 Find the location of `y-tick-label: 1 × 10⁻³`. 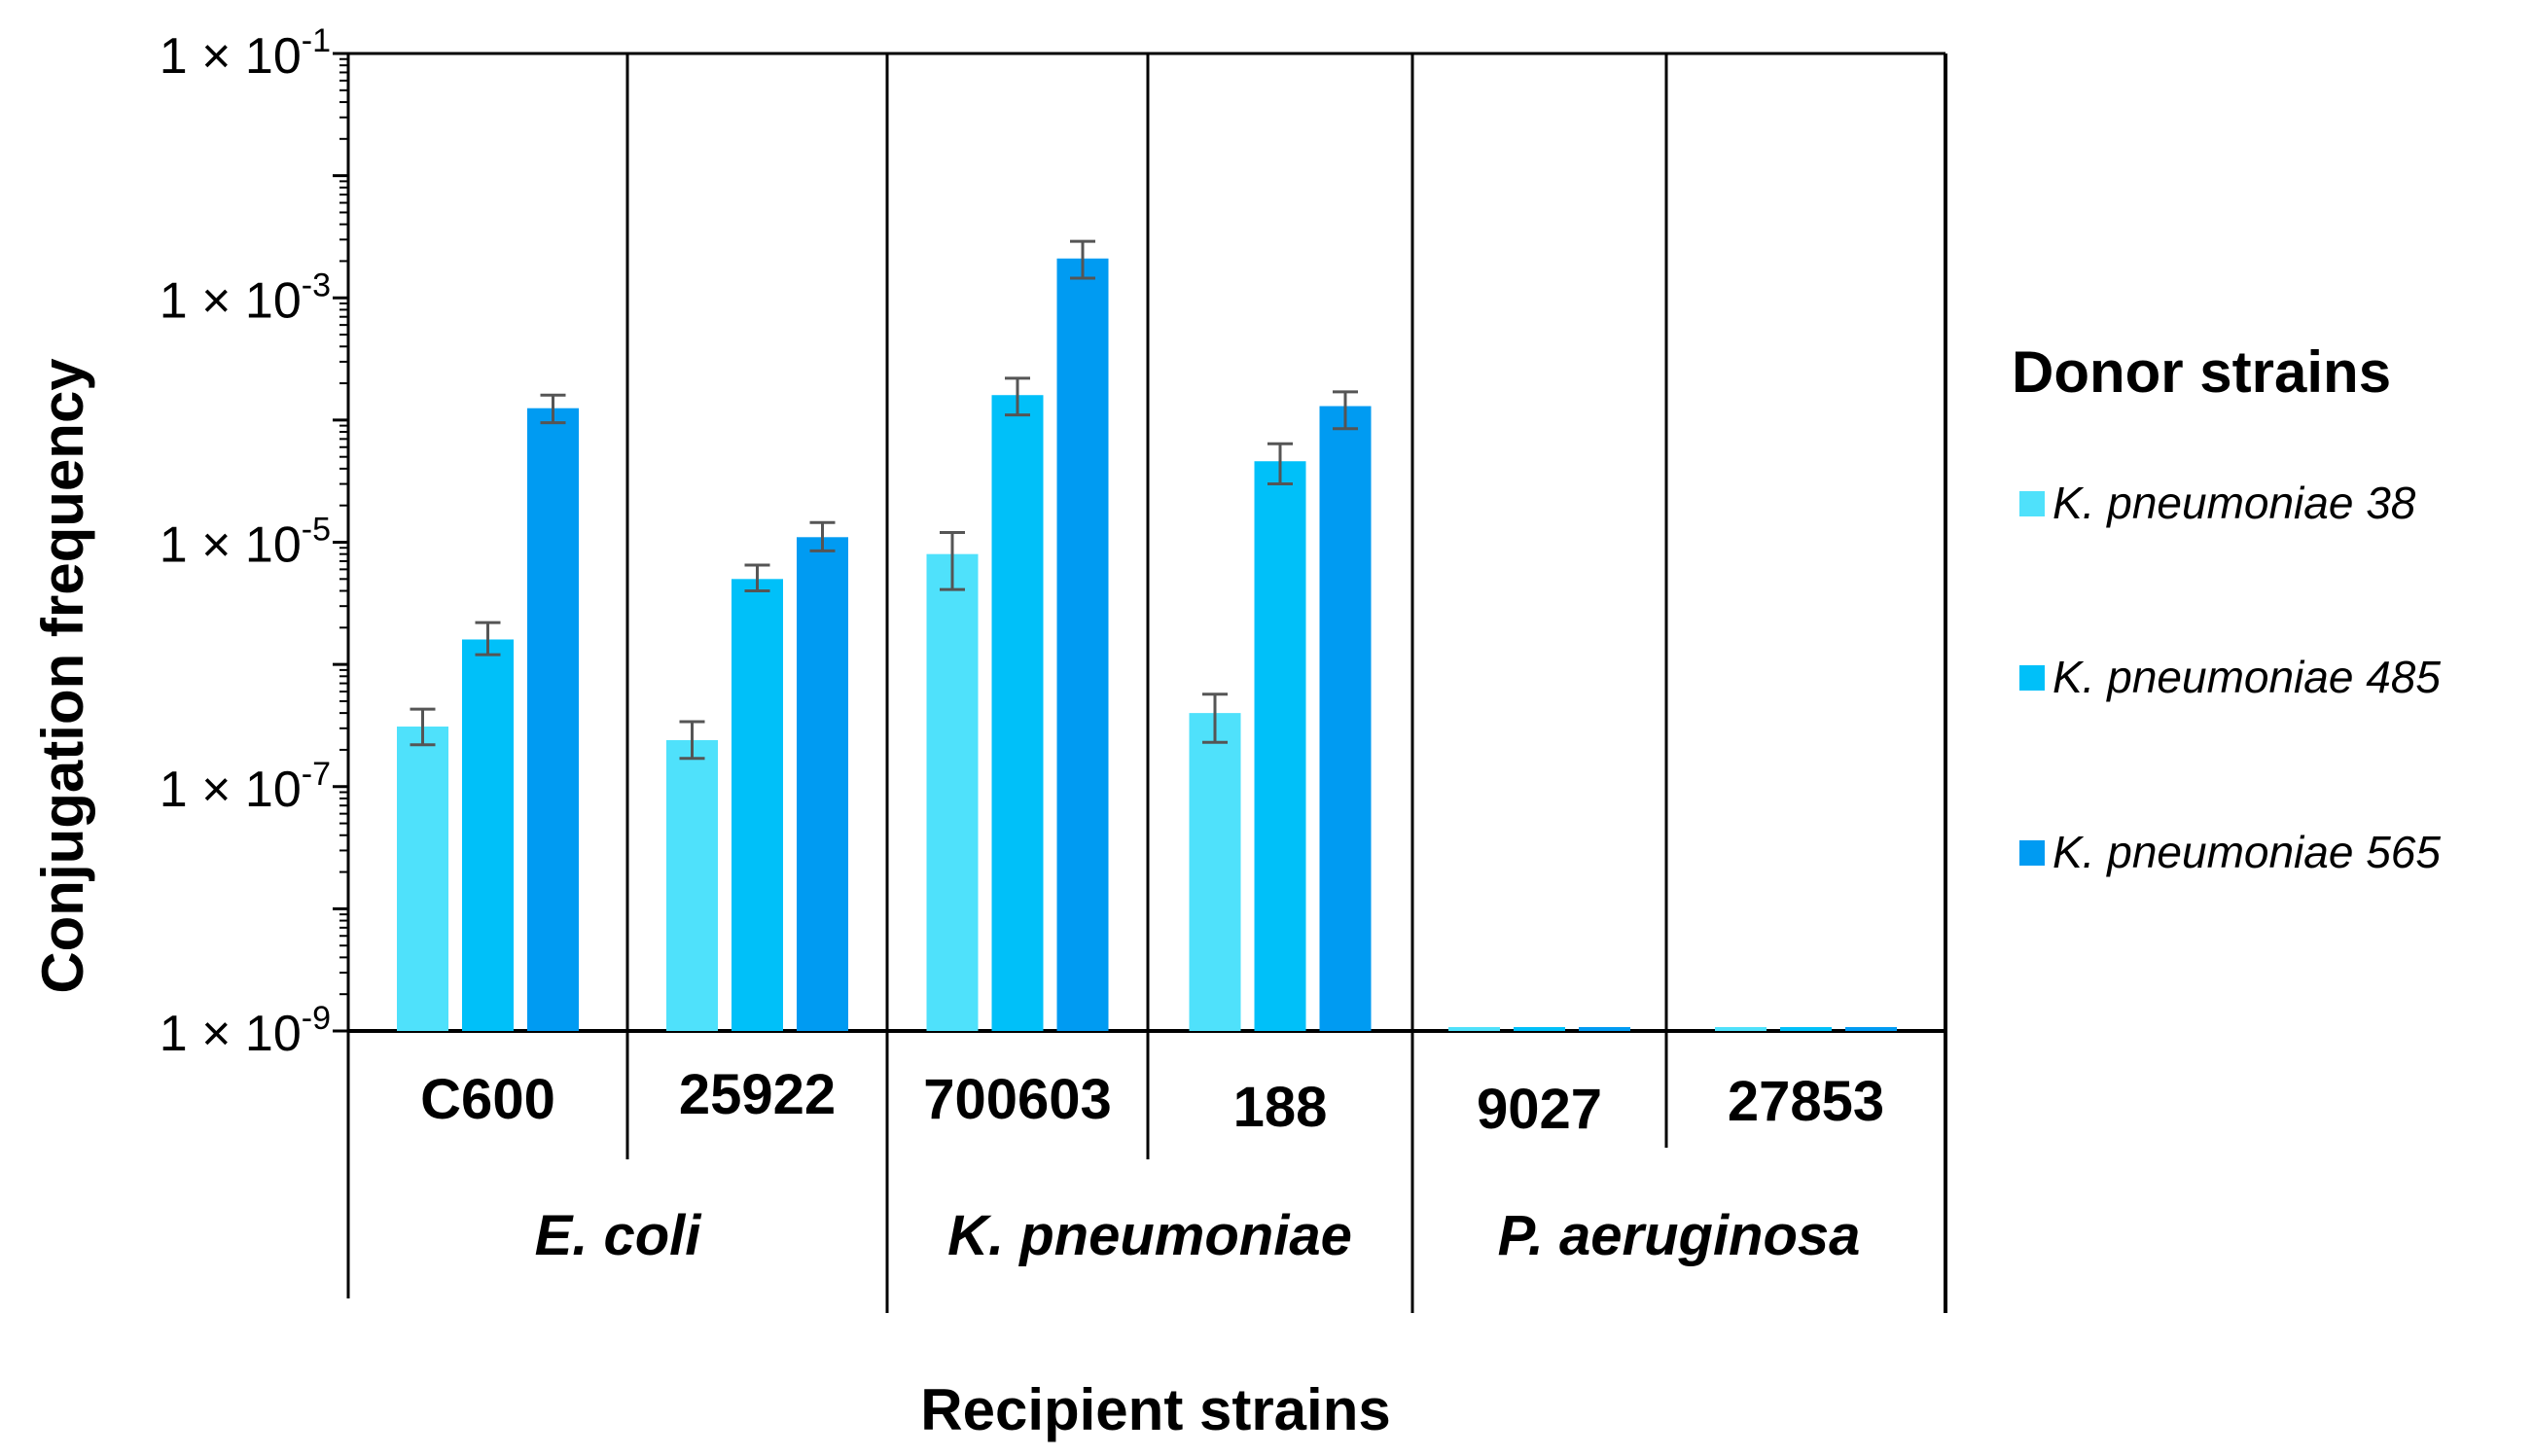

y-tick-label: 1 × 10⁻³ is located at coordinates (245, 297).